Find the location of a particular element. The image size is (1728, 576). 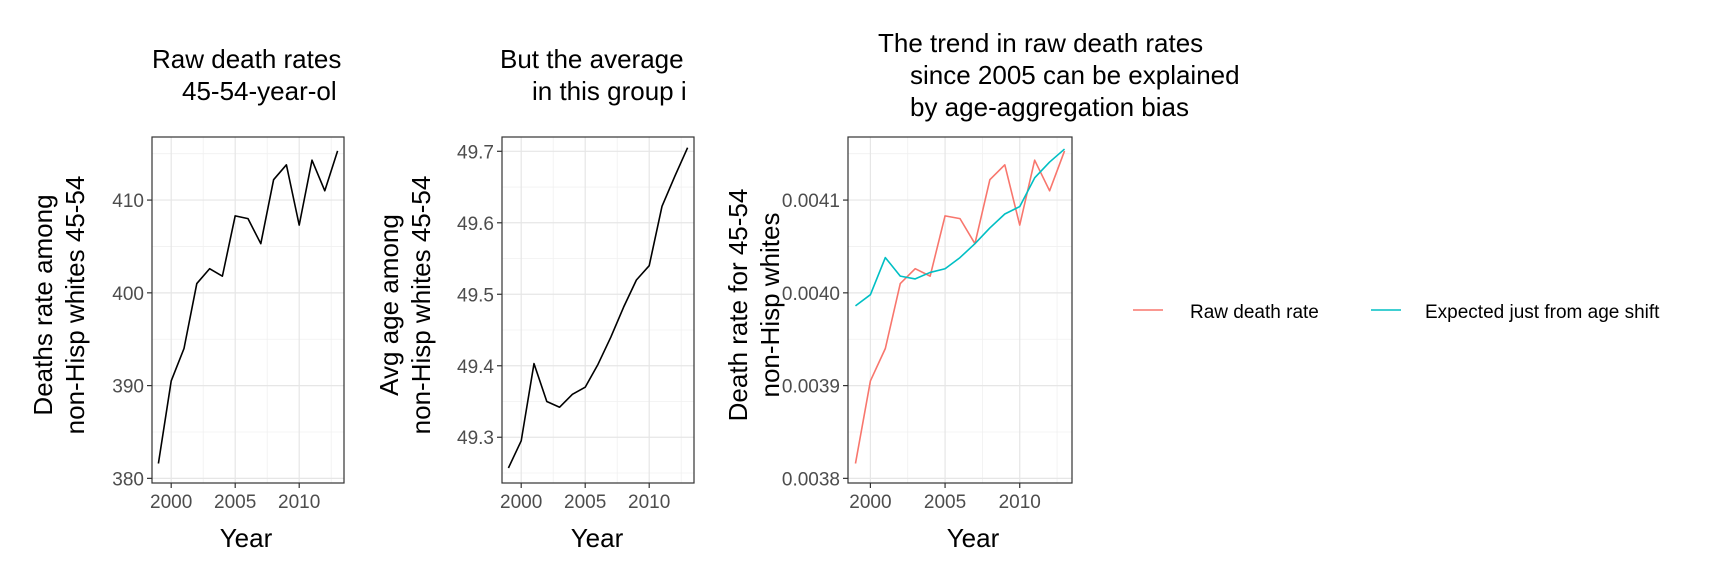

panel-3-ylabel: Death rate for 45-54 non-Hisp whites is located at coordinates (754, 305).